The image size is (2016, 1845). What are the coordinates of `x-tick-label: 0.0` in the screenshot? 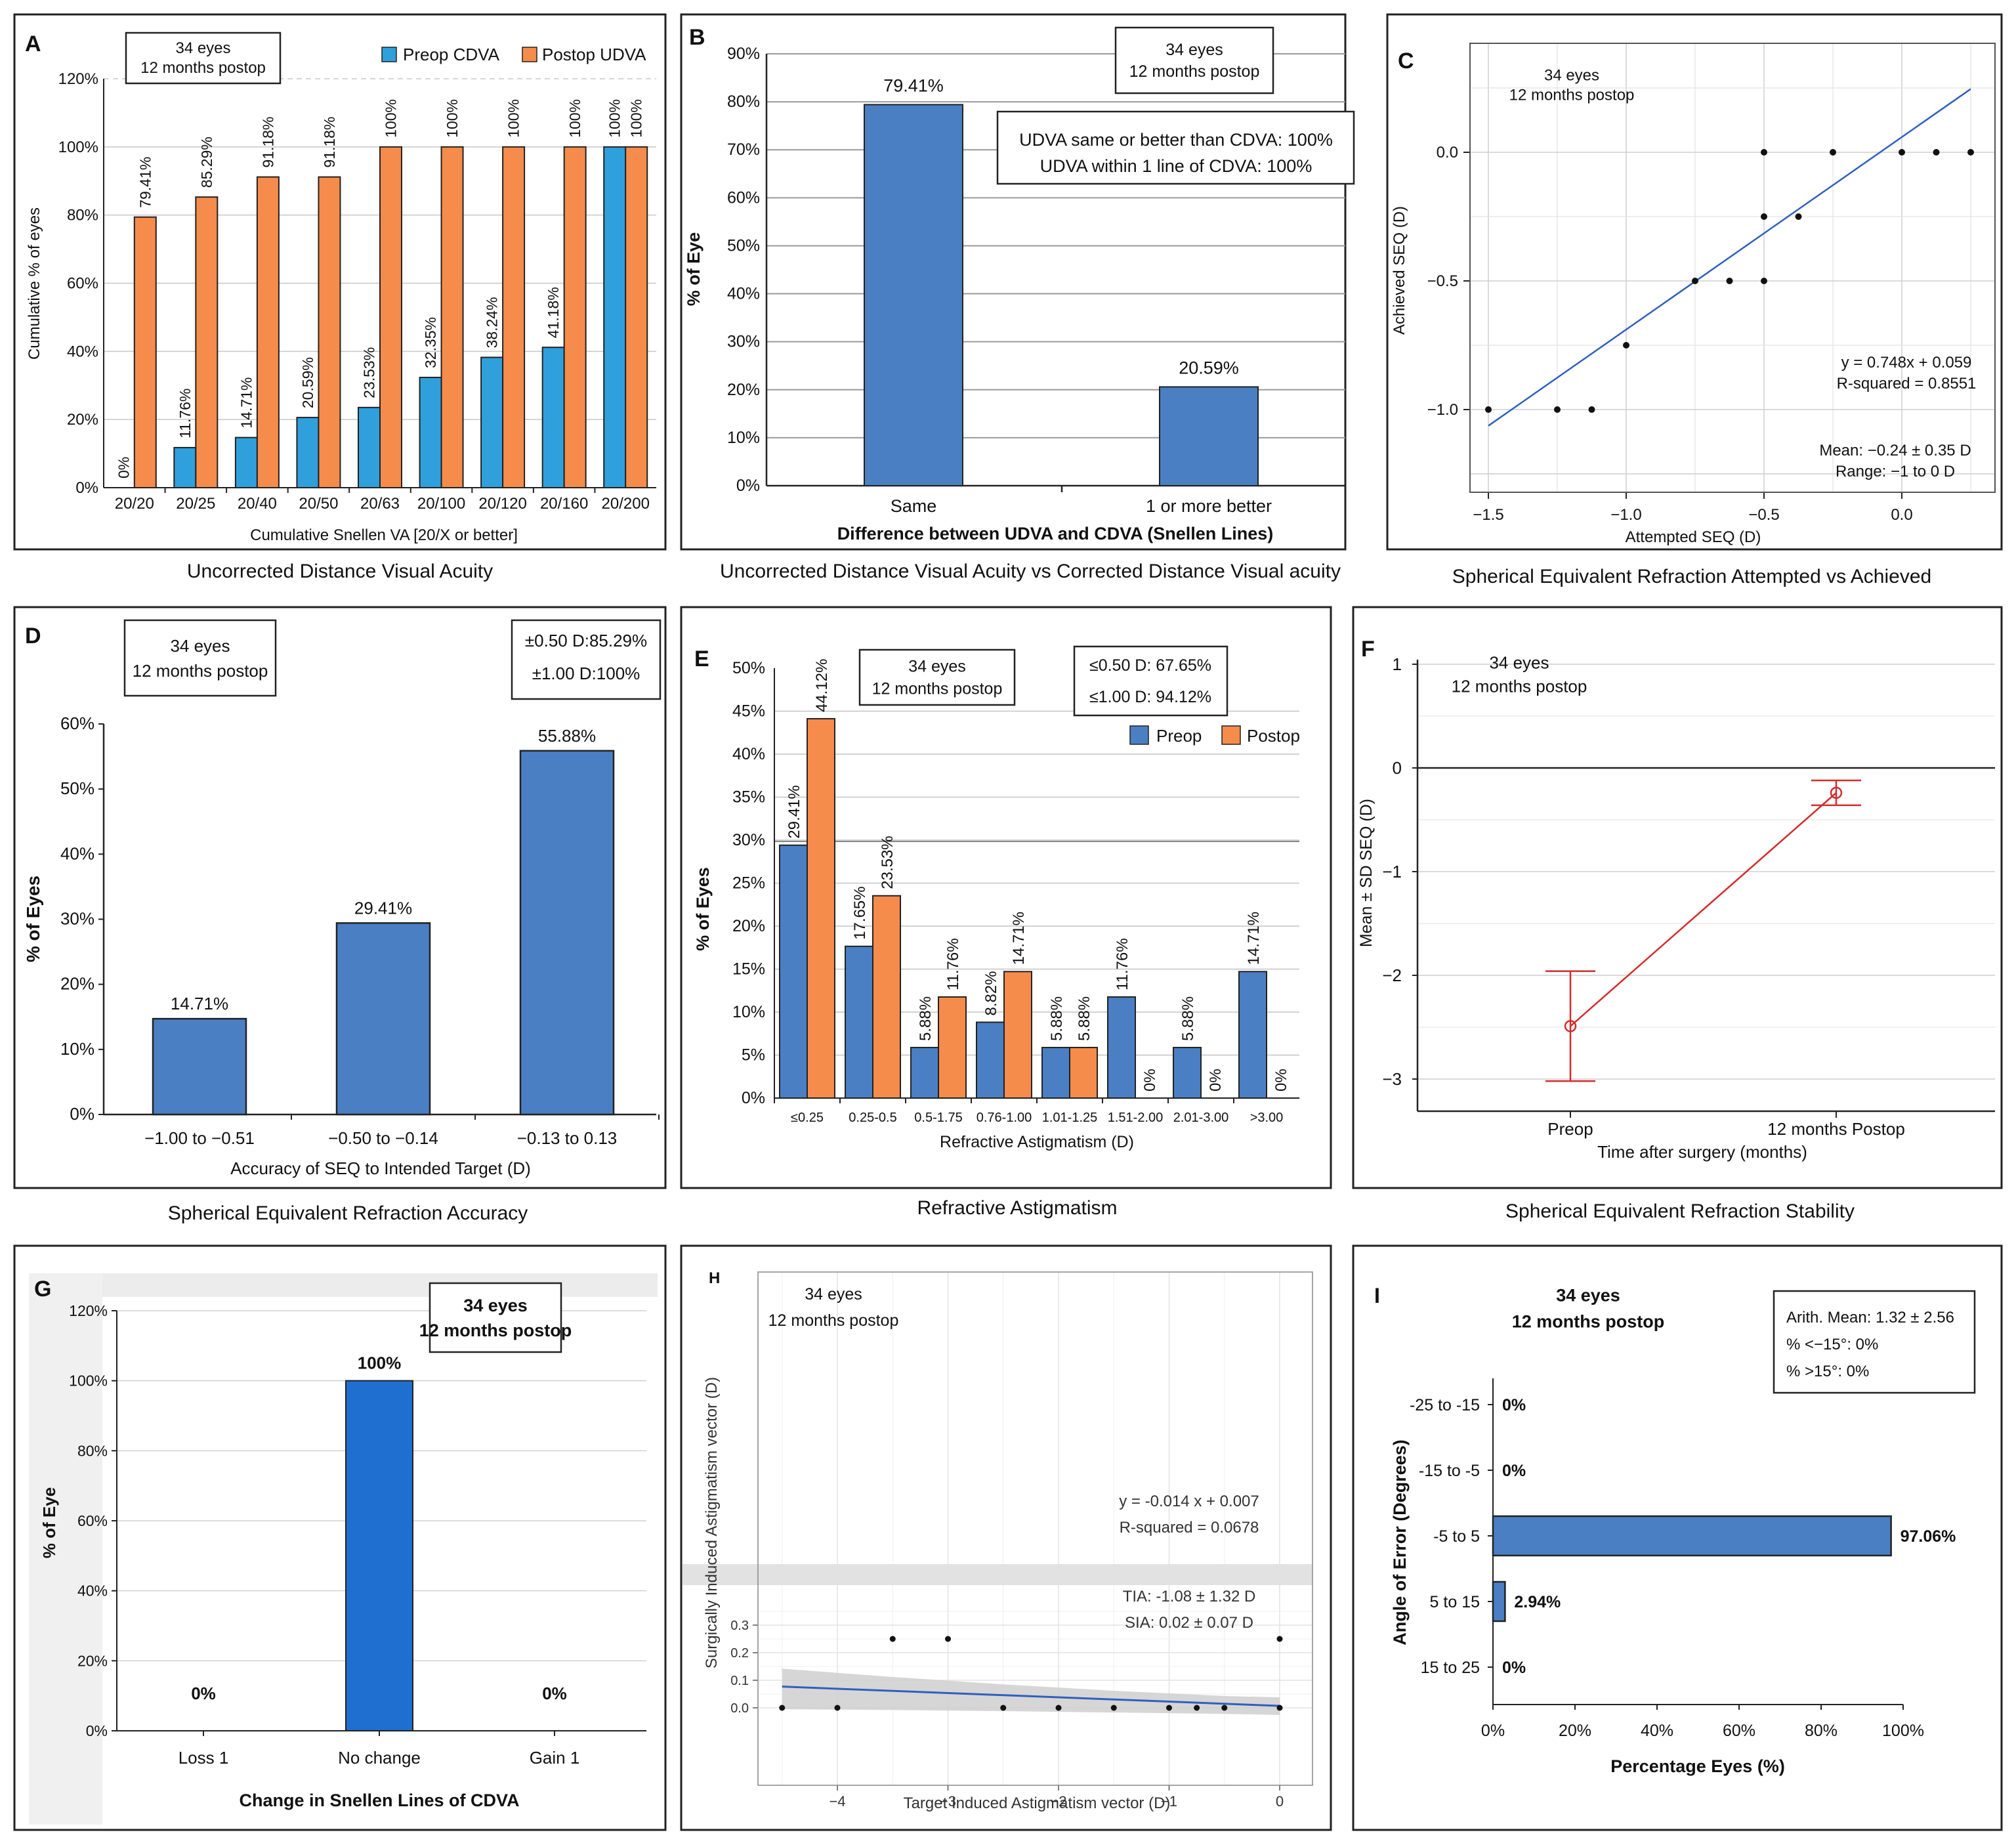 It's located at (1901, 515).